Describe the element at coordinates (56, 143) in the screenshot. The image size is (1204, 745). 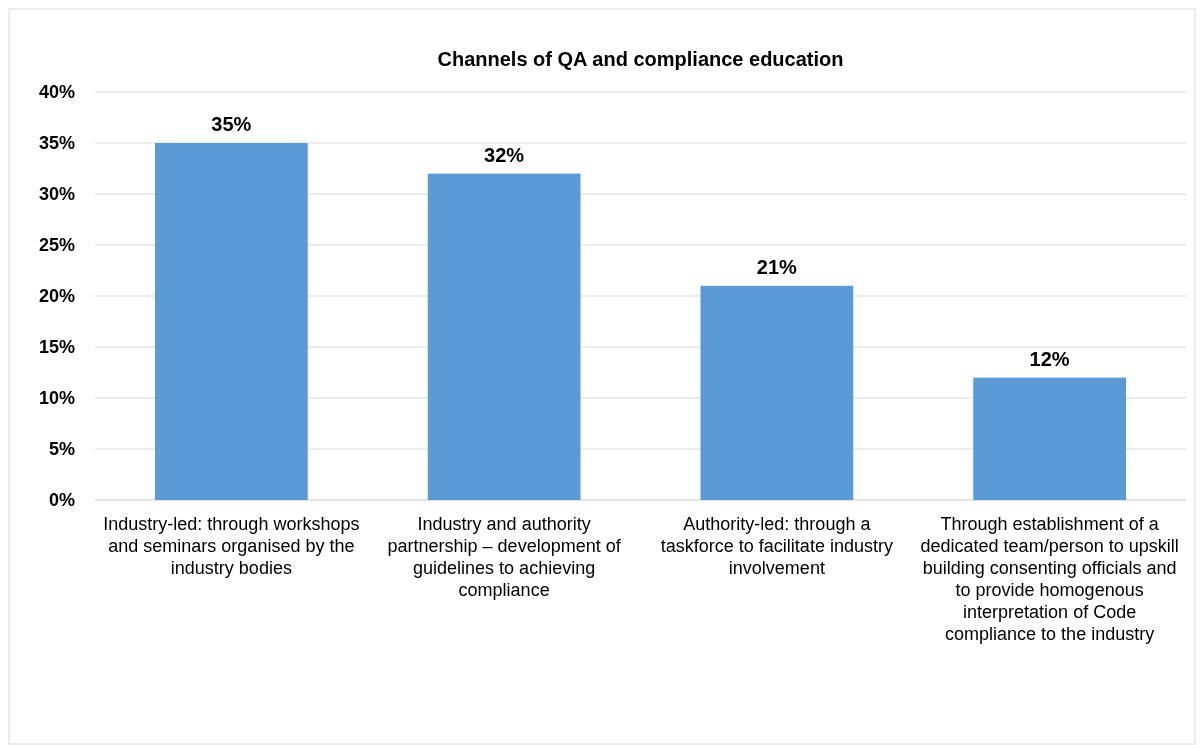
I see `y-tick-label: 35%` at that location.